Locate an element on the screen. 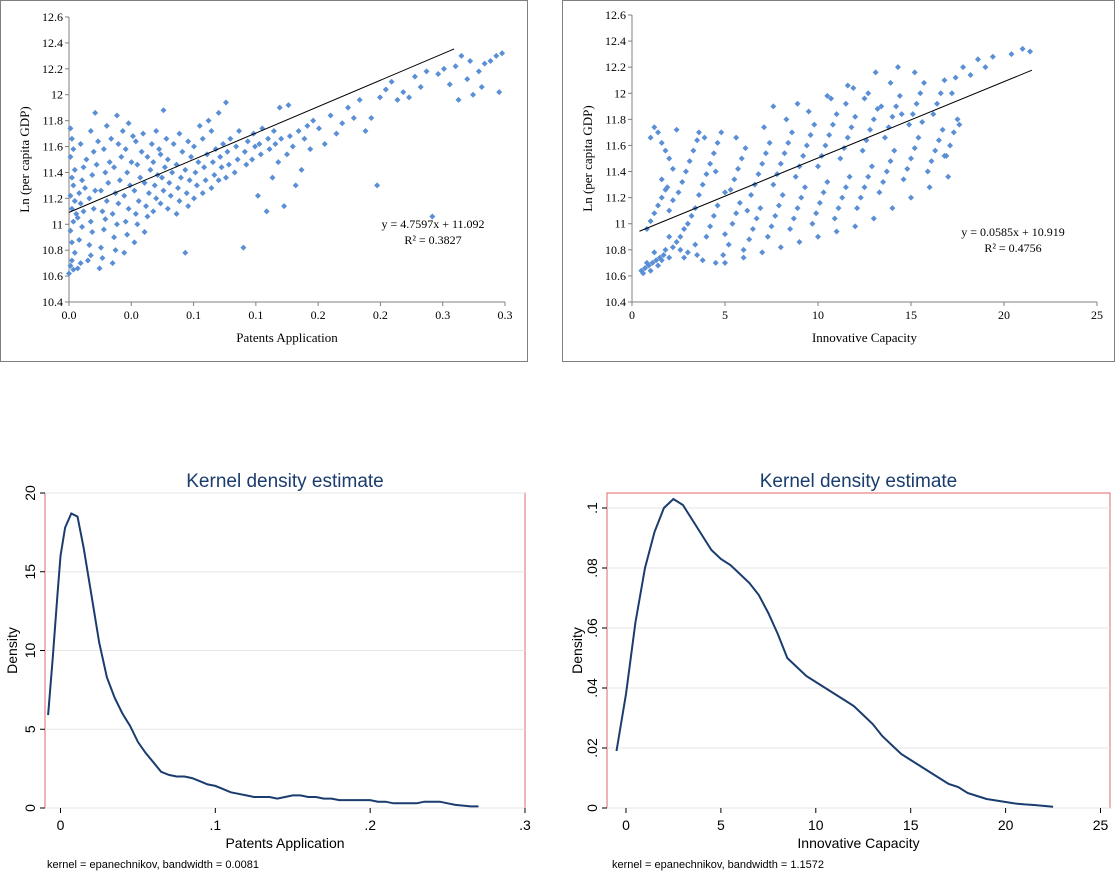 The width and height of the screenshot is (1120, 875). y-tick-label: 20 is located at coordinates (30, 493).